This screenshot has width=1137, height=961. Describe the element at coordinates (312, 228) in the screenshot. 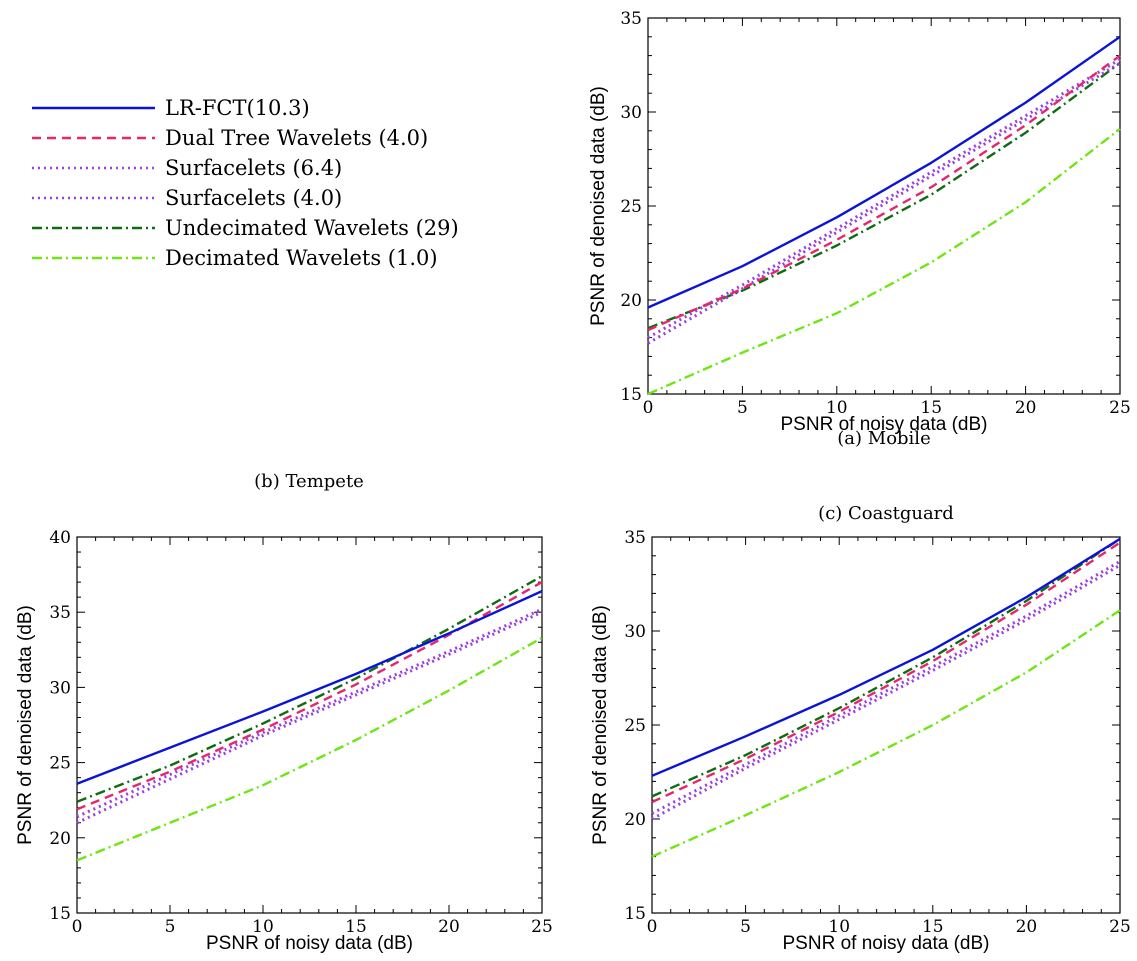

I see `legend-label: Undecimated Wavelets (29)` at that location.